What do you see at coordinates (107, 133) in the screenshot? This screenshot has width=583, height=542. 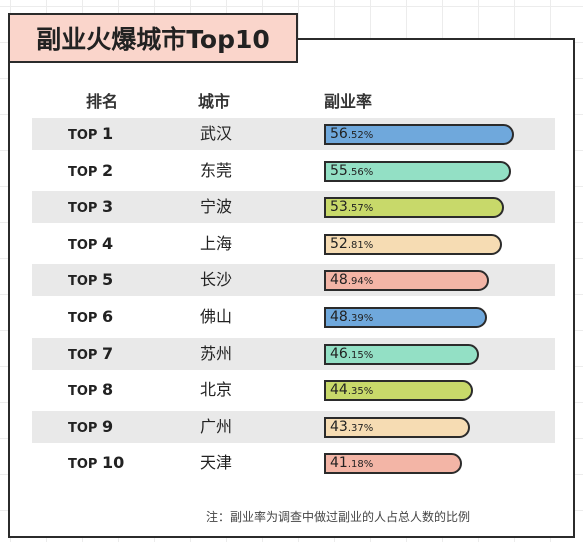 I see `rank-number: 1` at bounding box center [107, 133].